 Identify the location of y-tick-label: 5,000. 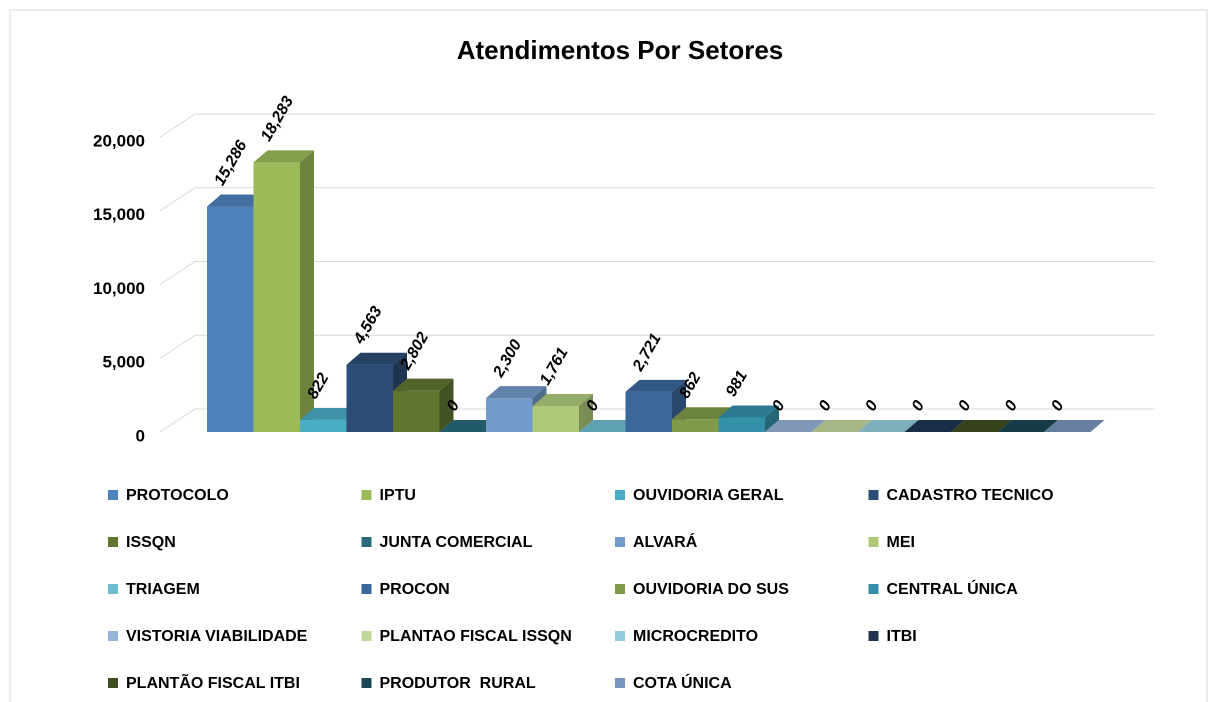
(123, 362).